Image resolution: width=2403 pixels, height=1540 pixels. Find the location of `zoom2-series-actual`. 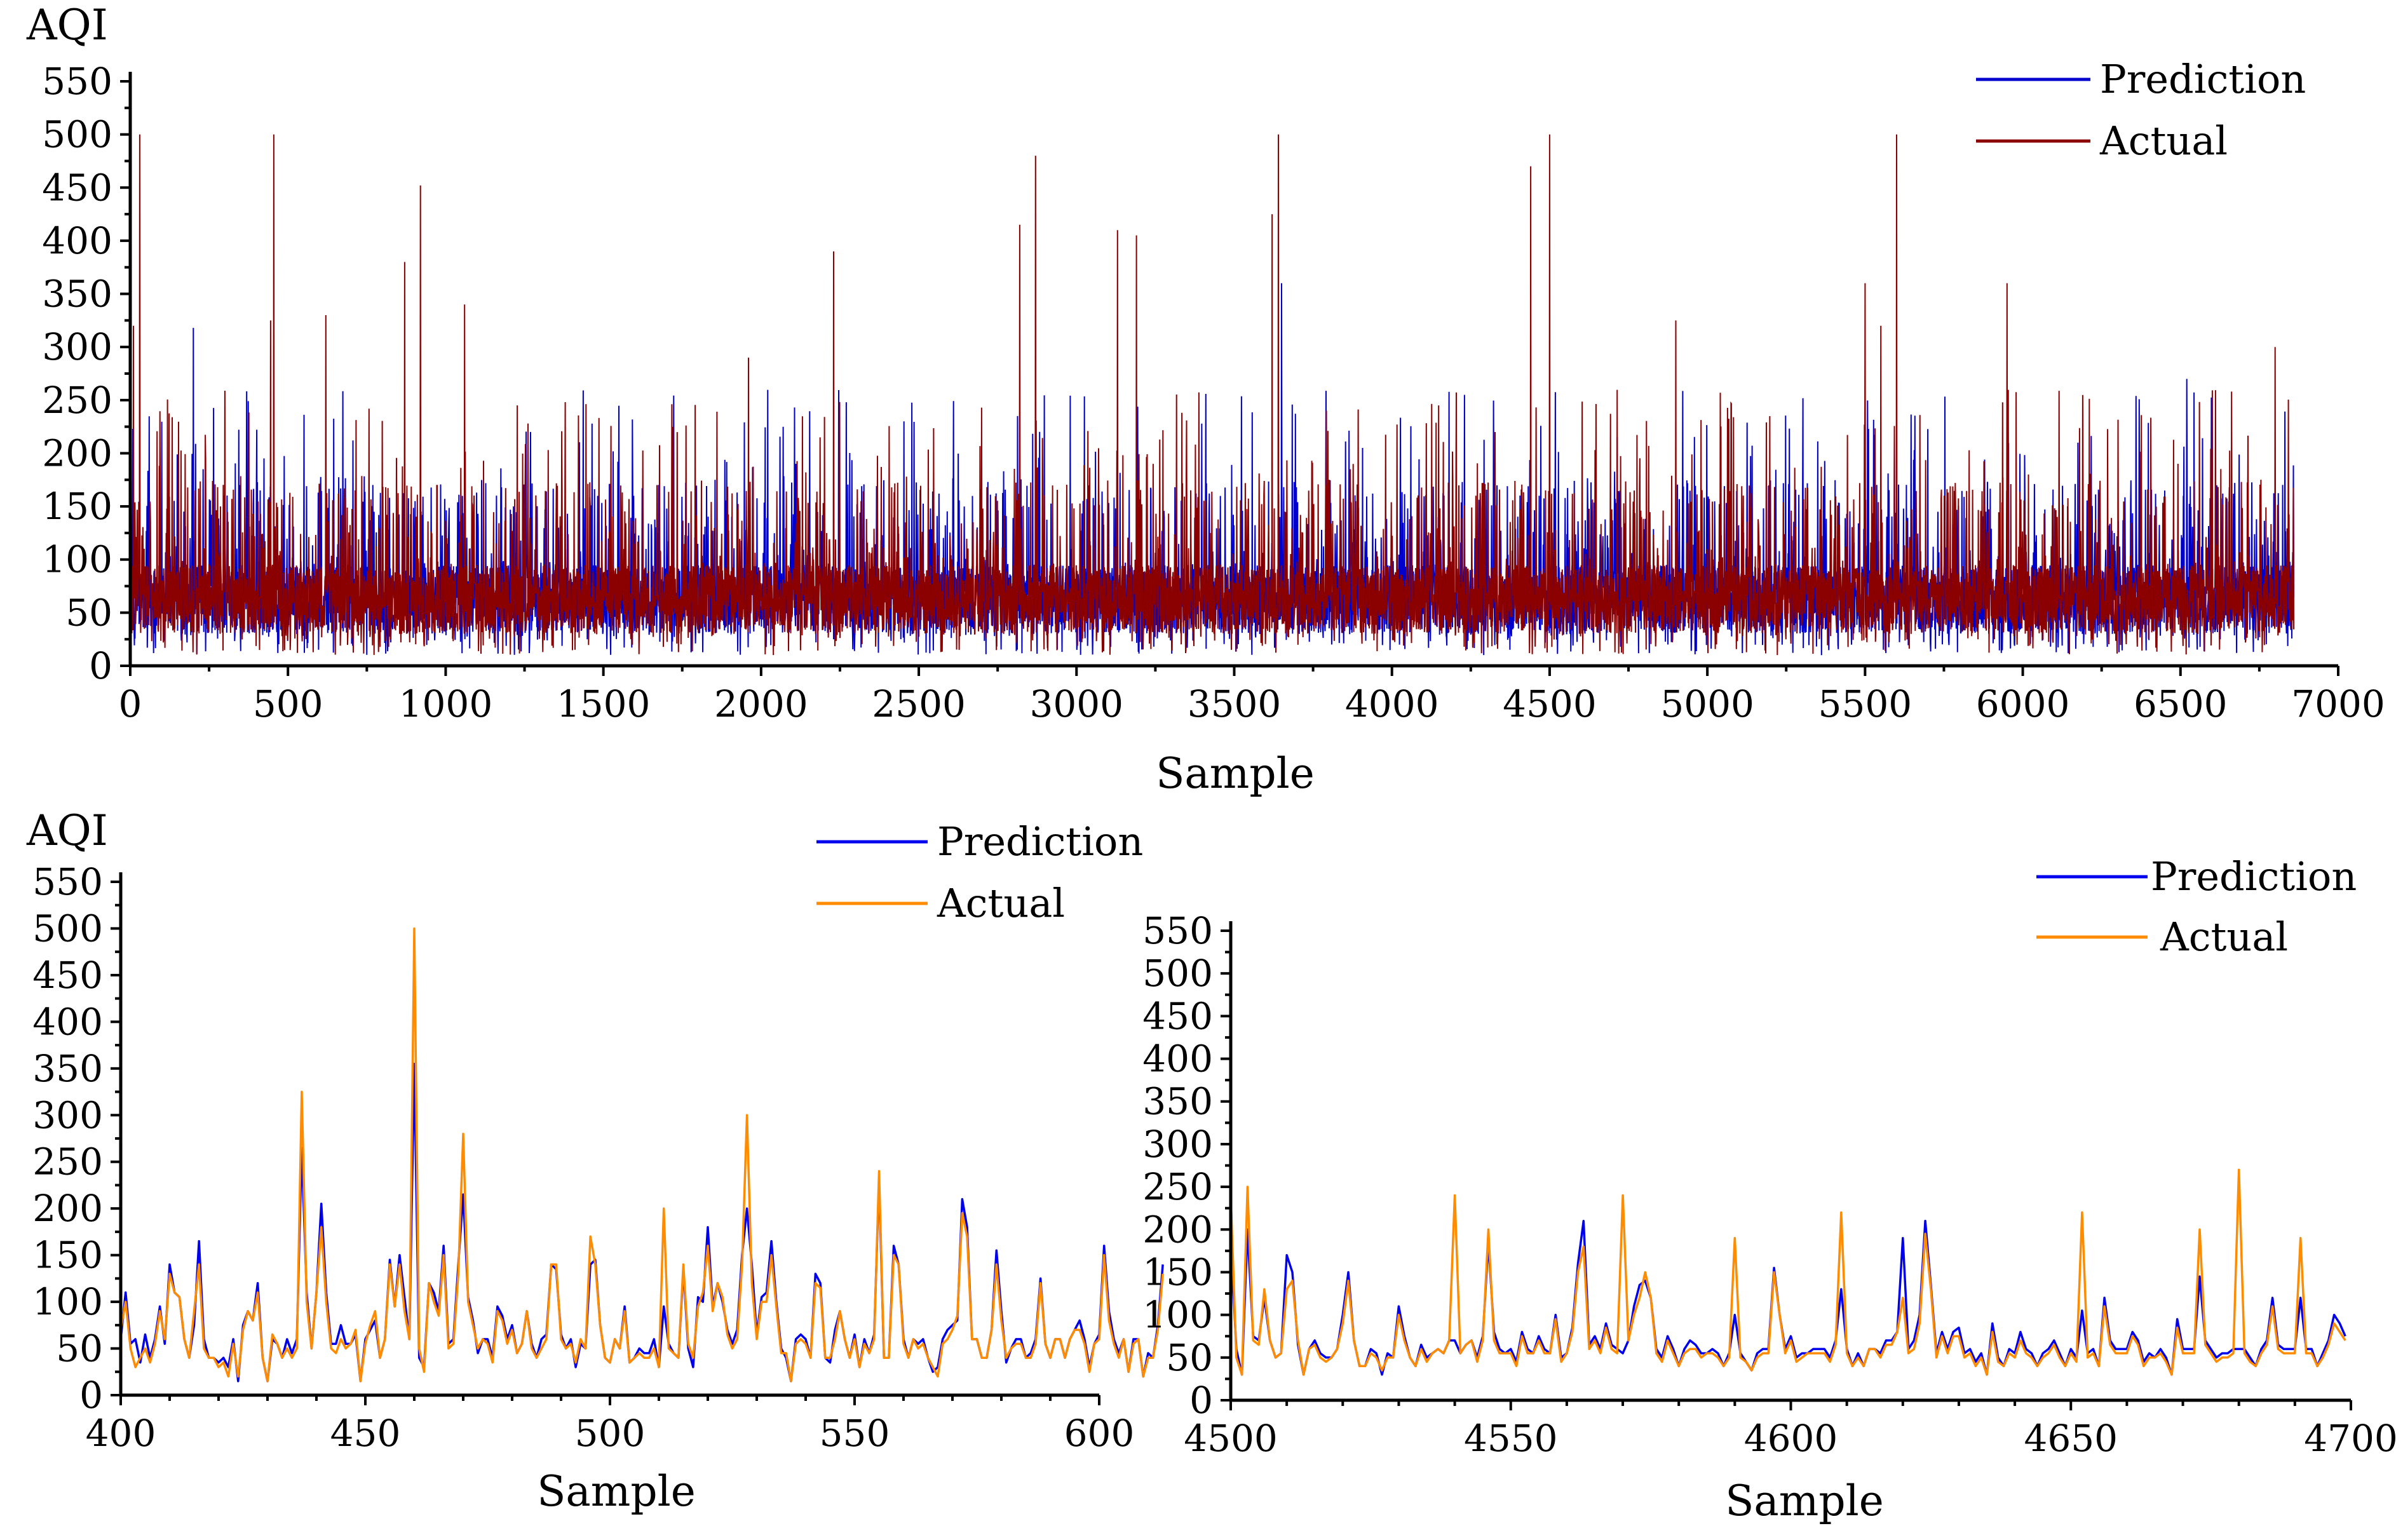

zoom2-series-actual is located at coordinates (1787, 1272).